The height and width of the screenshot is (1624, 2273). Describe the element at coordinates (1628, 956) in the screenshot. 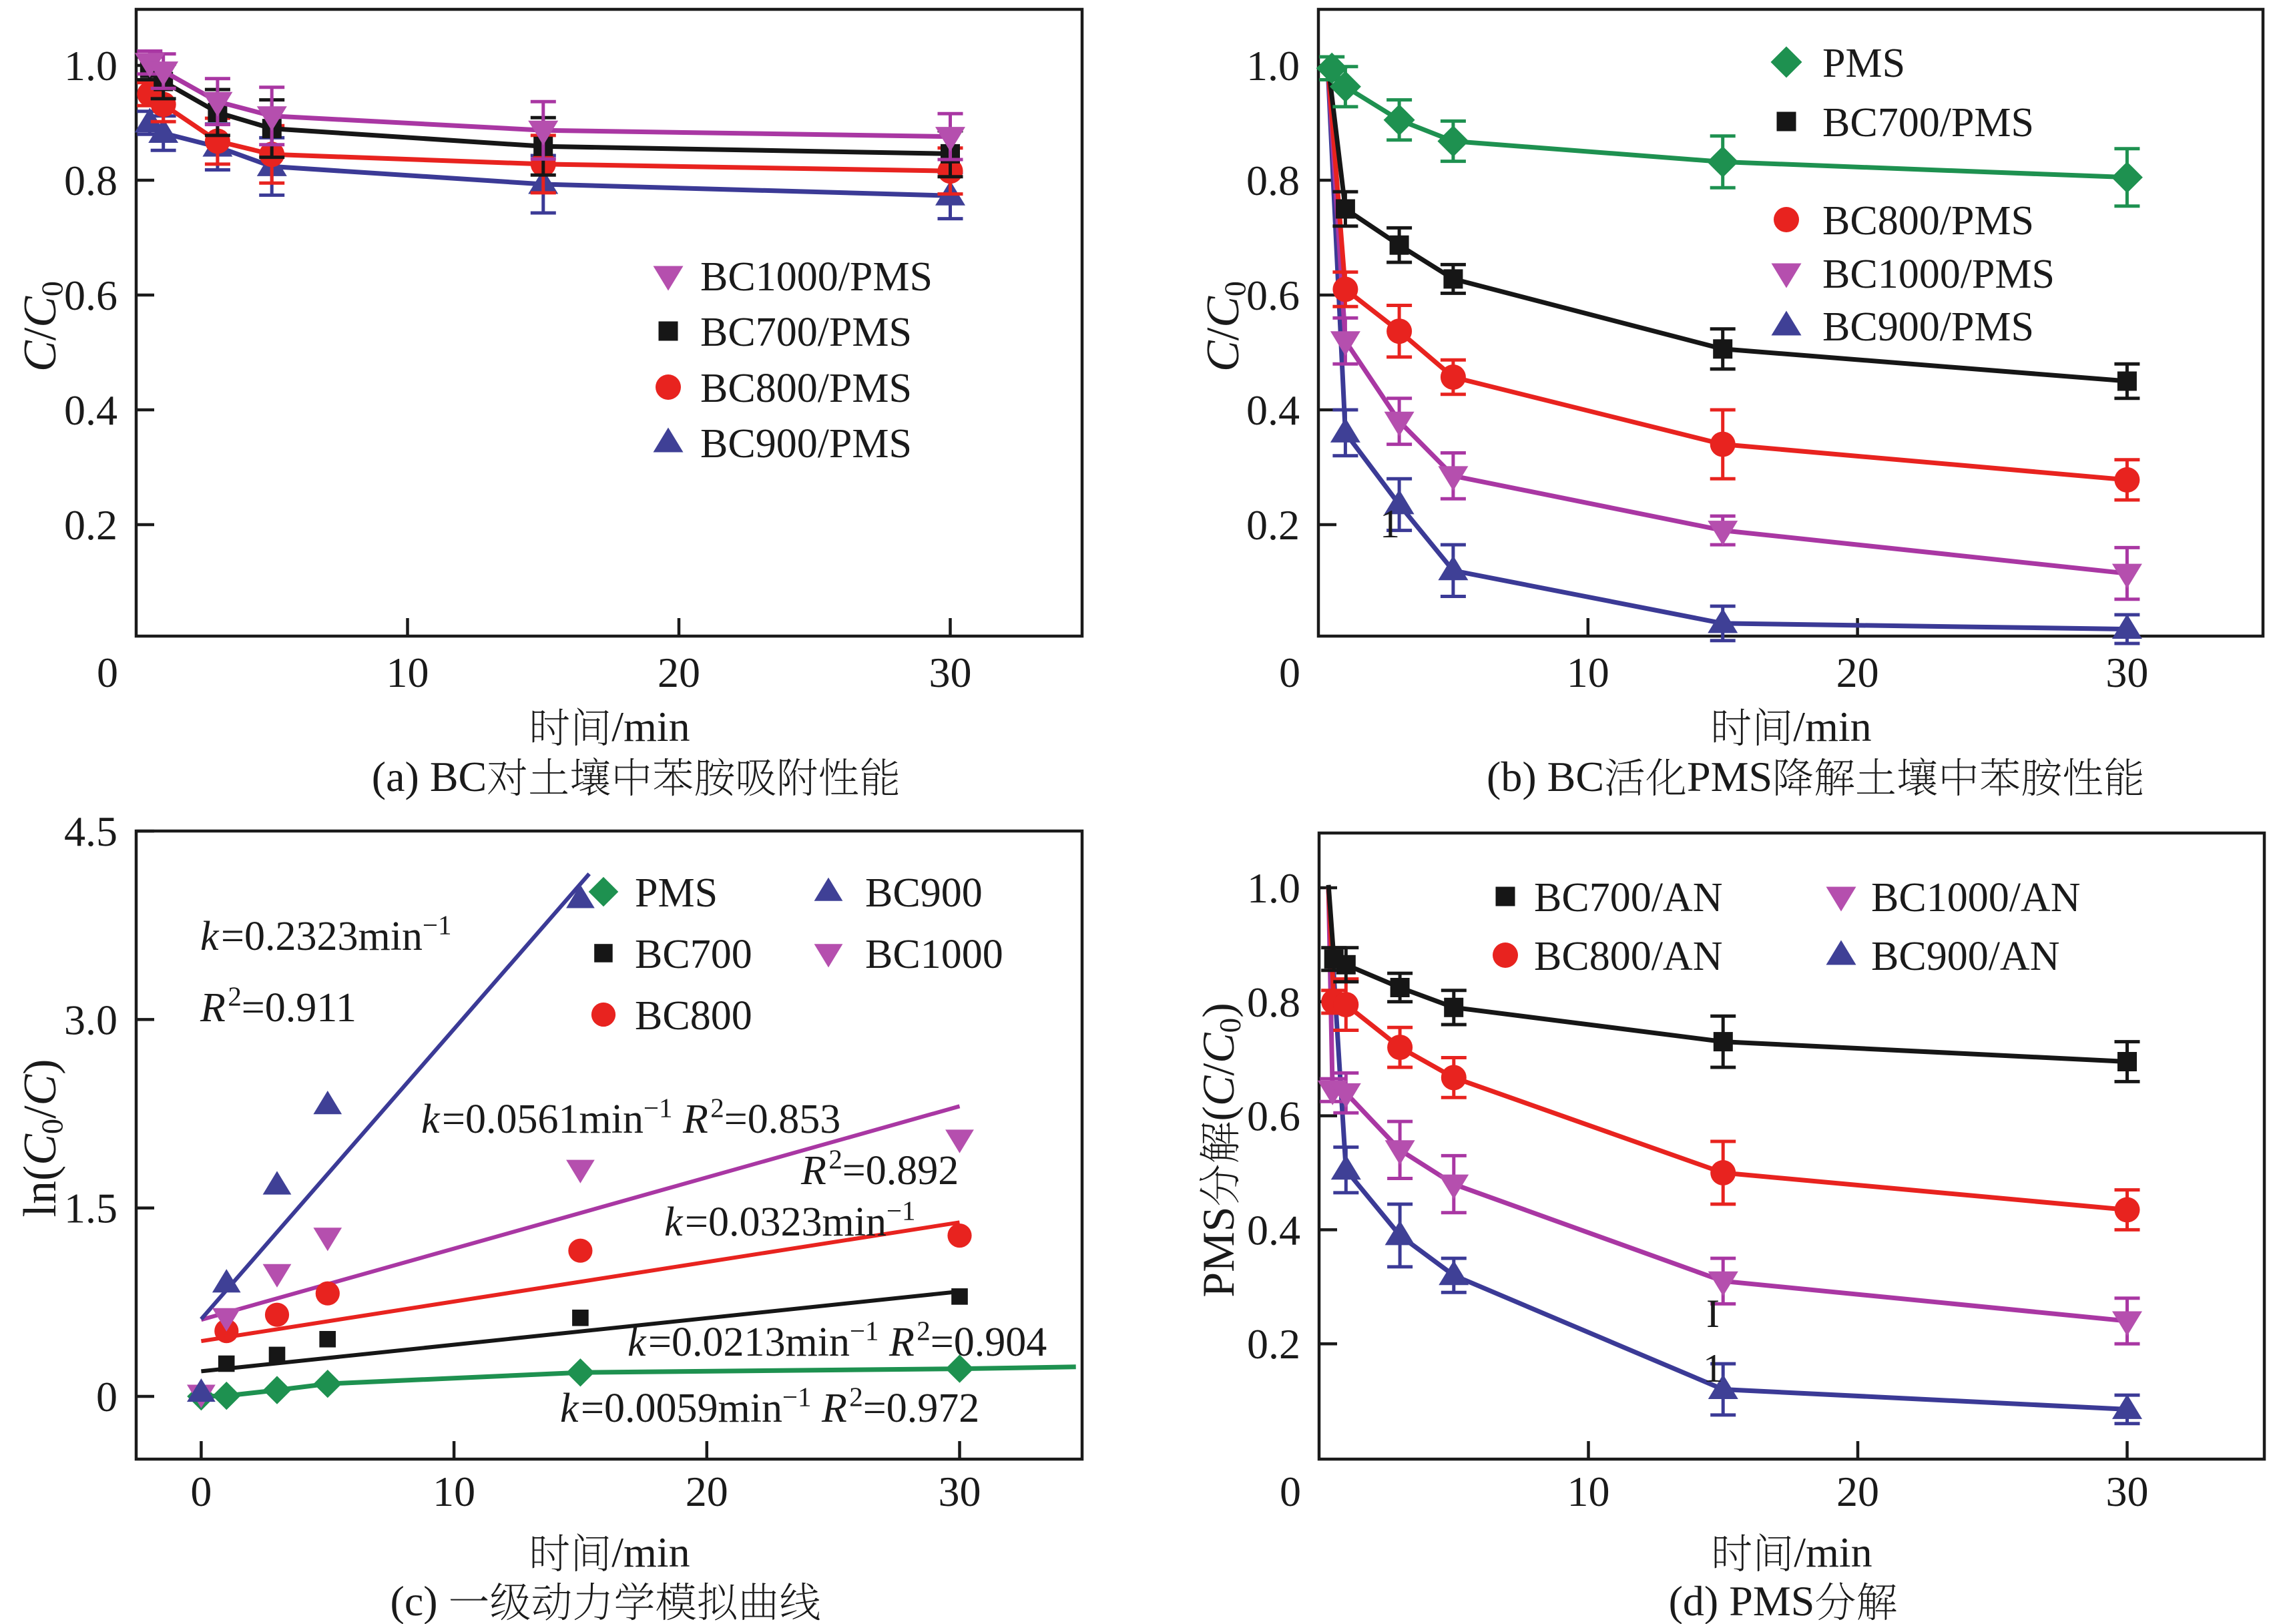

I see `svg-text: BC800/AN` at that location.